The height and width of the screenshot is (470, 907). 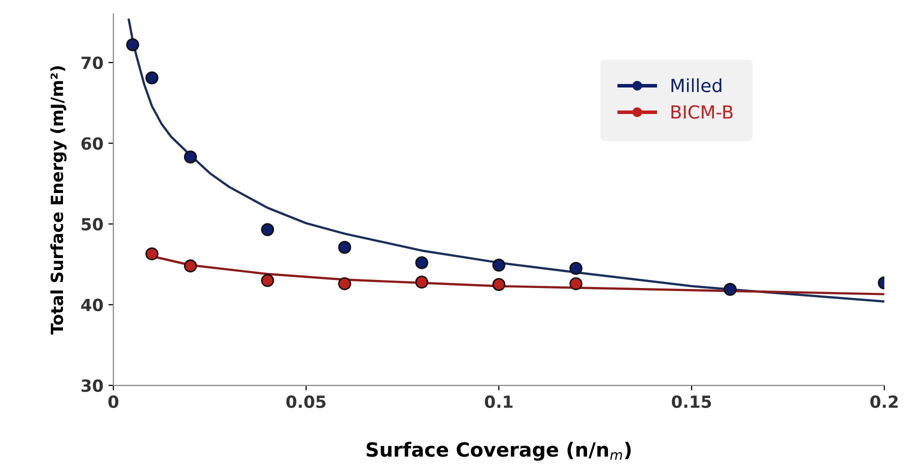 I want to click on legend-label: Milled, so click(x=697, y=85).